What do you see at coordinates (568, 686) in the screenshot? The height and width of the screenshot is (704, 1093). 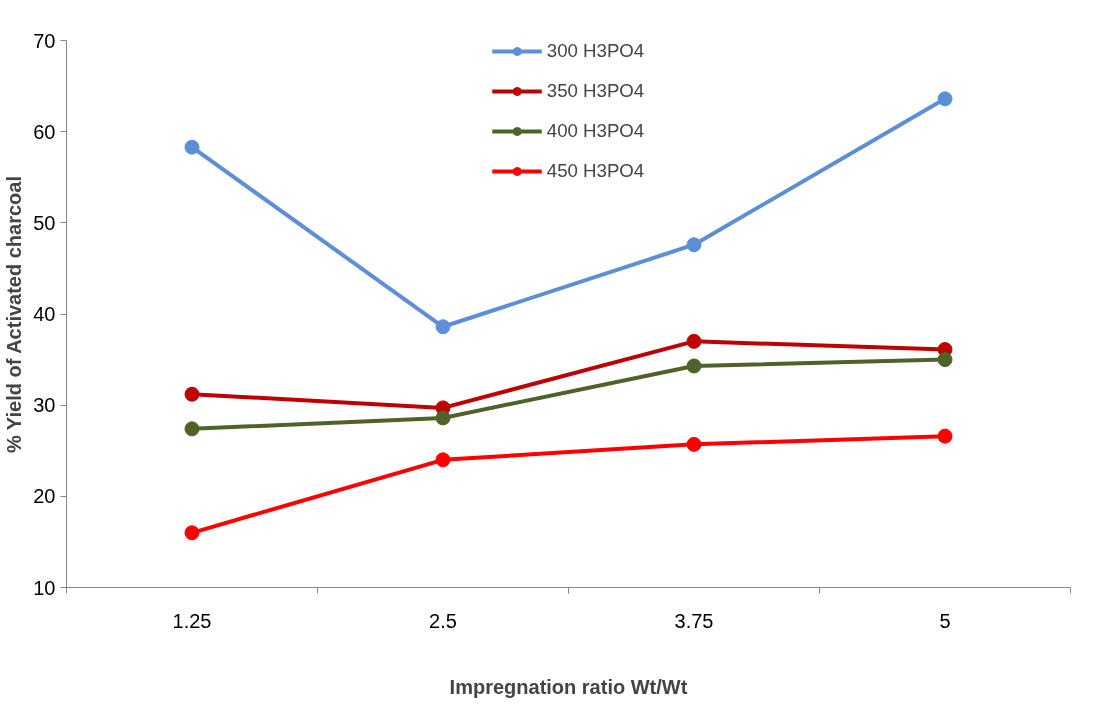 I see `x-axis-title: Impregnation ratio Wt/Wt` at bounding box center [568, 686].